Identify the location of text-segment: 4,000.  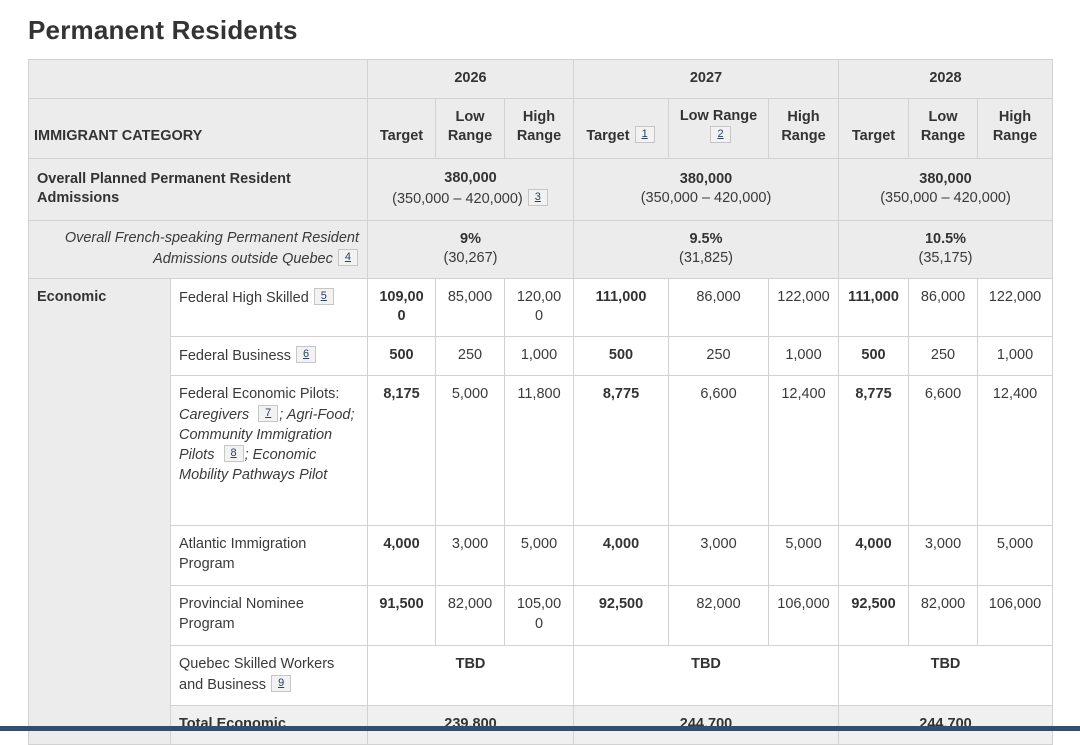
(873, 544).